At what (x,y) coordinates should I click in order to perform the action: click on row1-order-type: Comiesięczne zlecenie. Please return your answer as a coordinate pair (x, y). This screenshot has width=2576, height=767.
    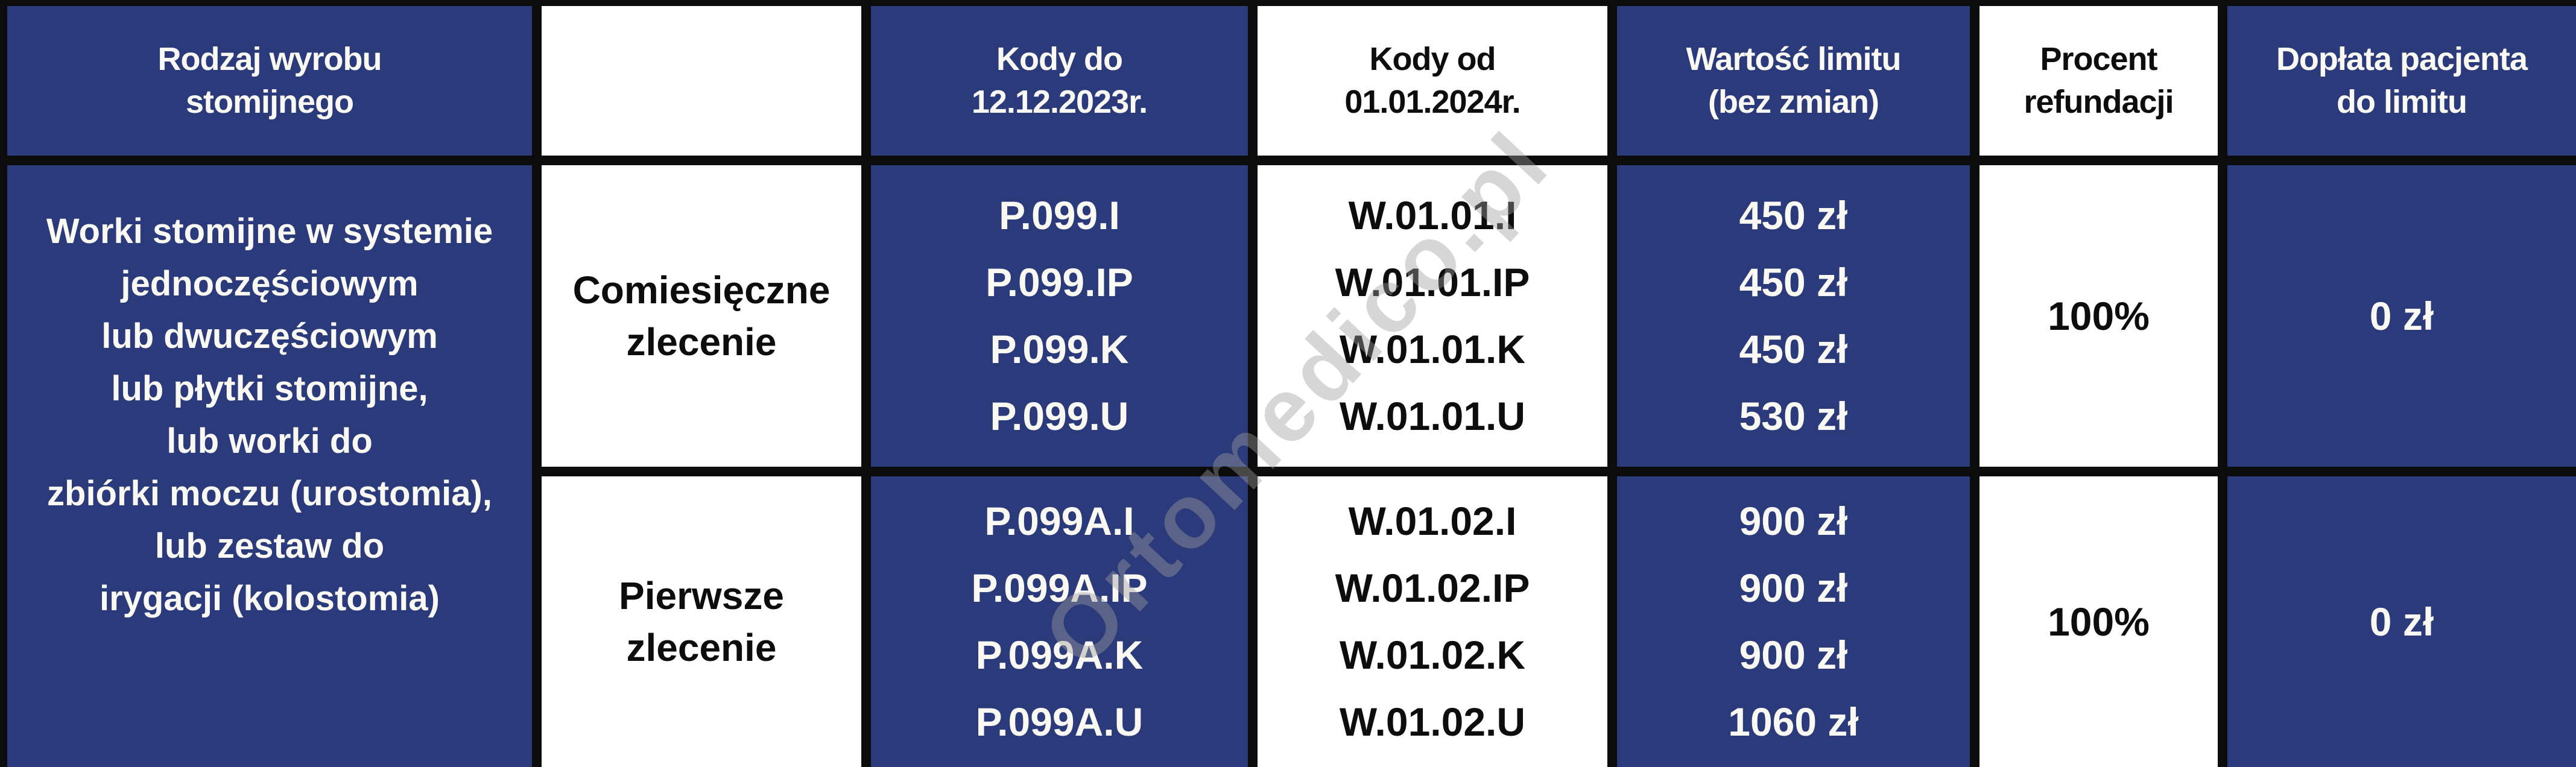
    Looking at the image, I should click on (702, 316).